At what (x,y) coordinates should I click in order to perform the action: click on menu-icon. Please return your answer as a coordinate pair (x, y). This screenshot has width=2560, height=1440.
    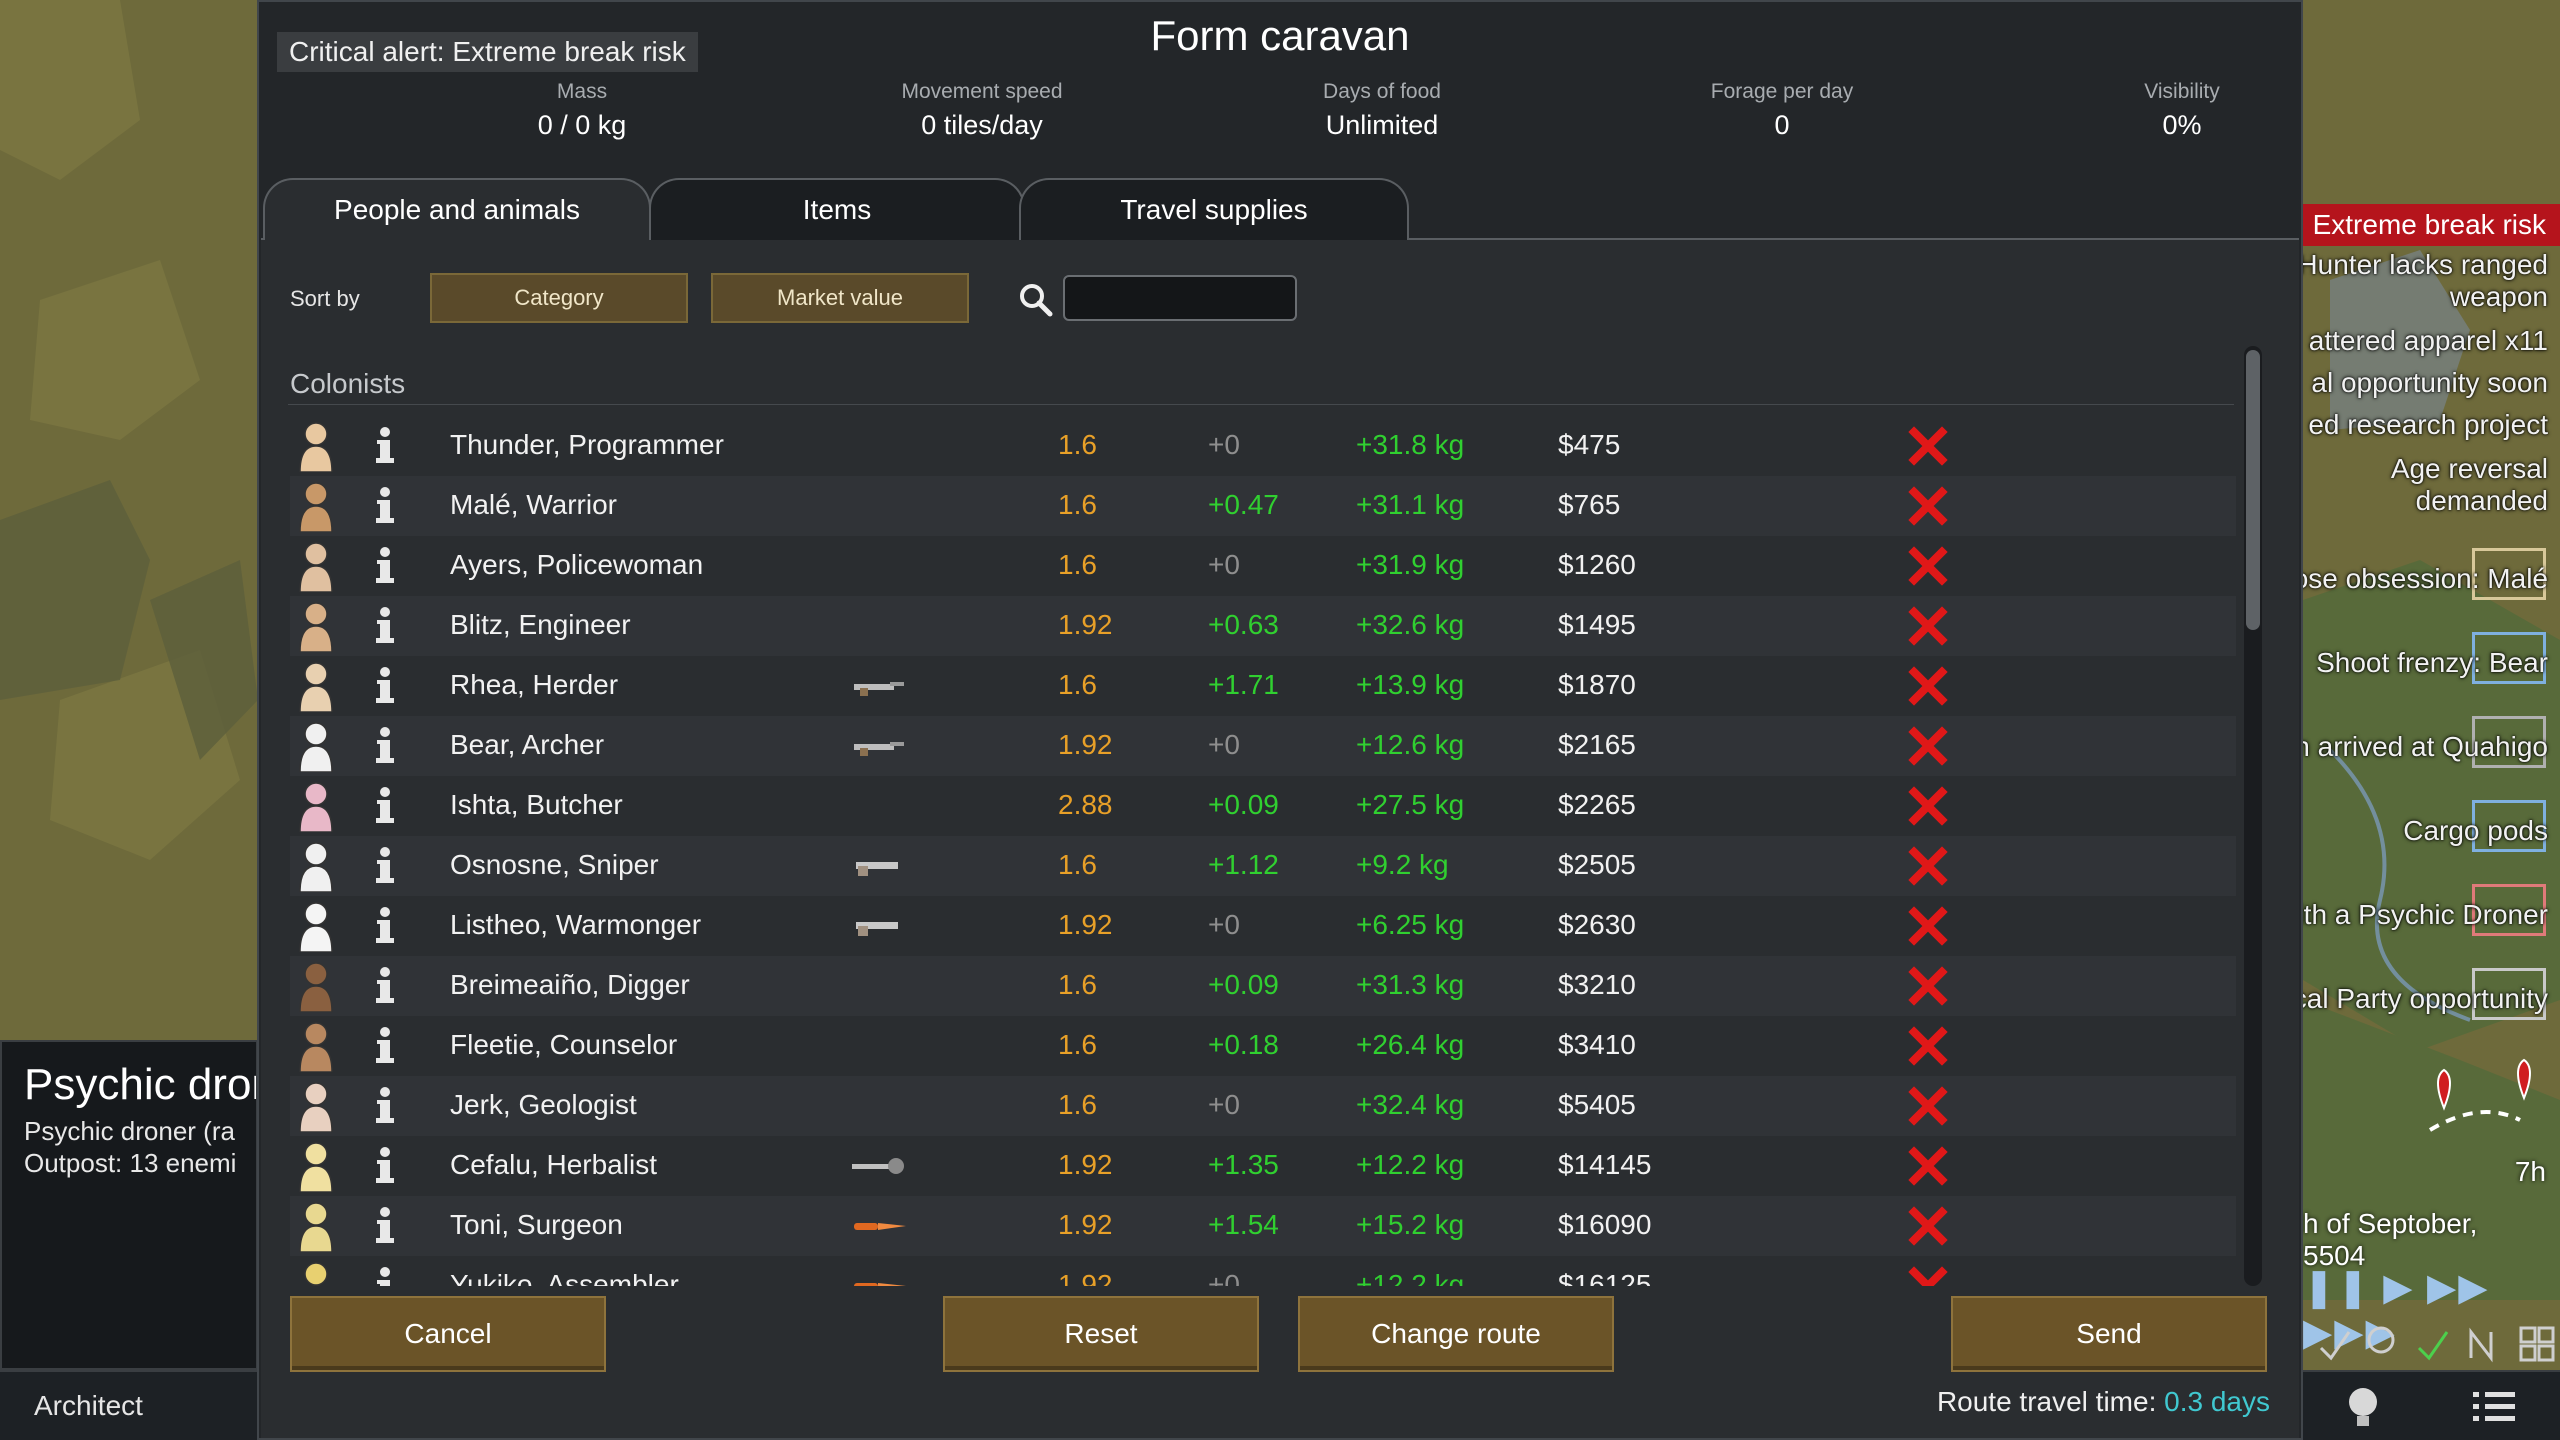
    Looking at the image, I should click on (2495, 1408).